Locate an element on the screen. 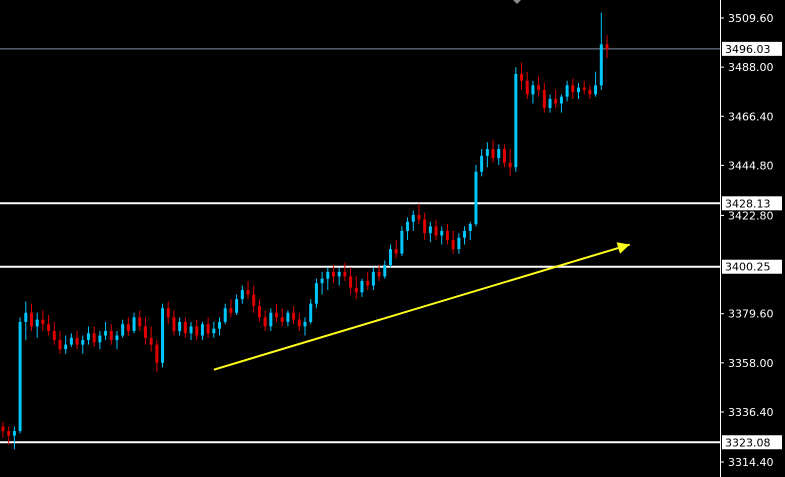 The height and width of the screenshot is (477, 785). y-tick-label: 3466.40 is located at coordinates (751, 116).